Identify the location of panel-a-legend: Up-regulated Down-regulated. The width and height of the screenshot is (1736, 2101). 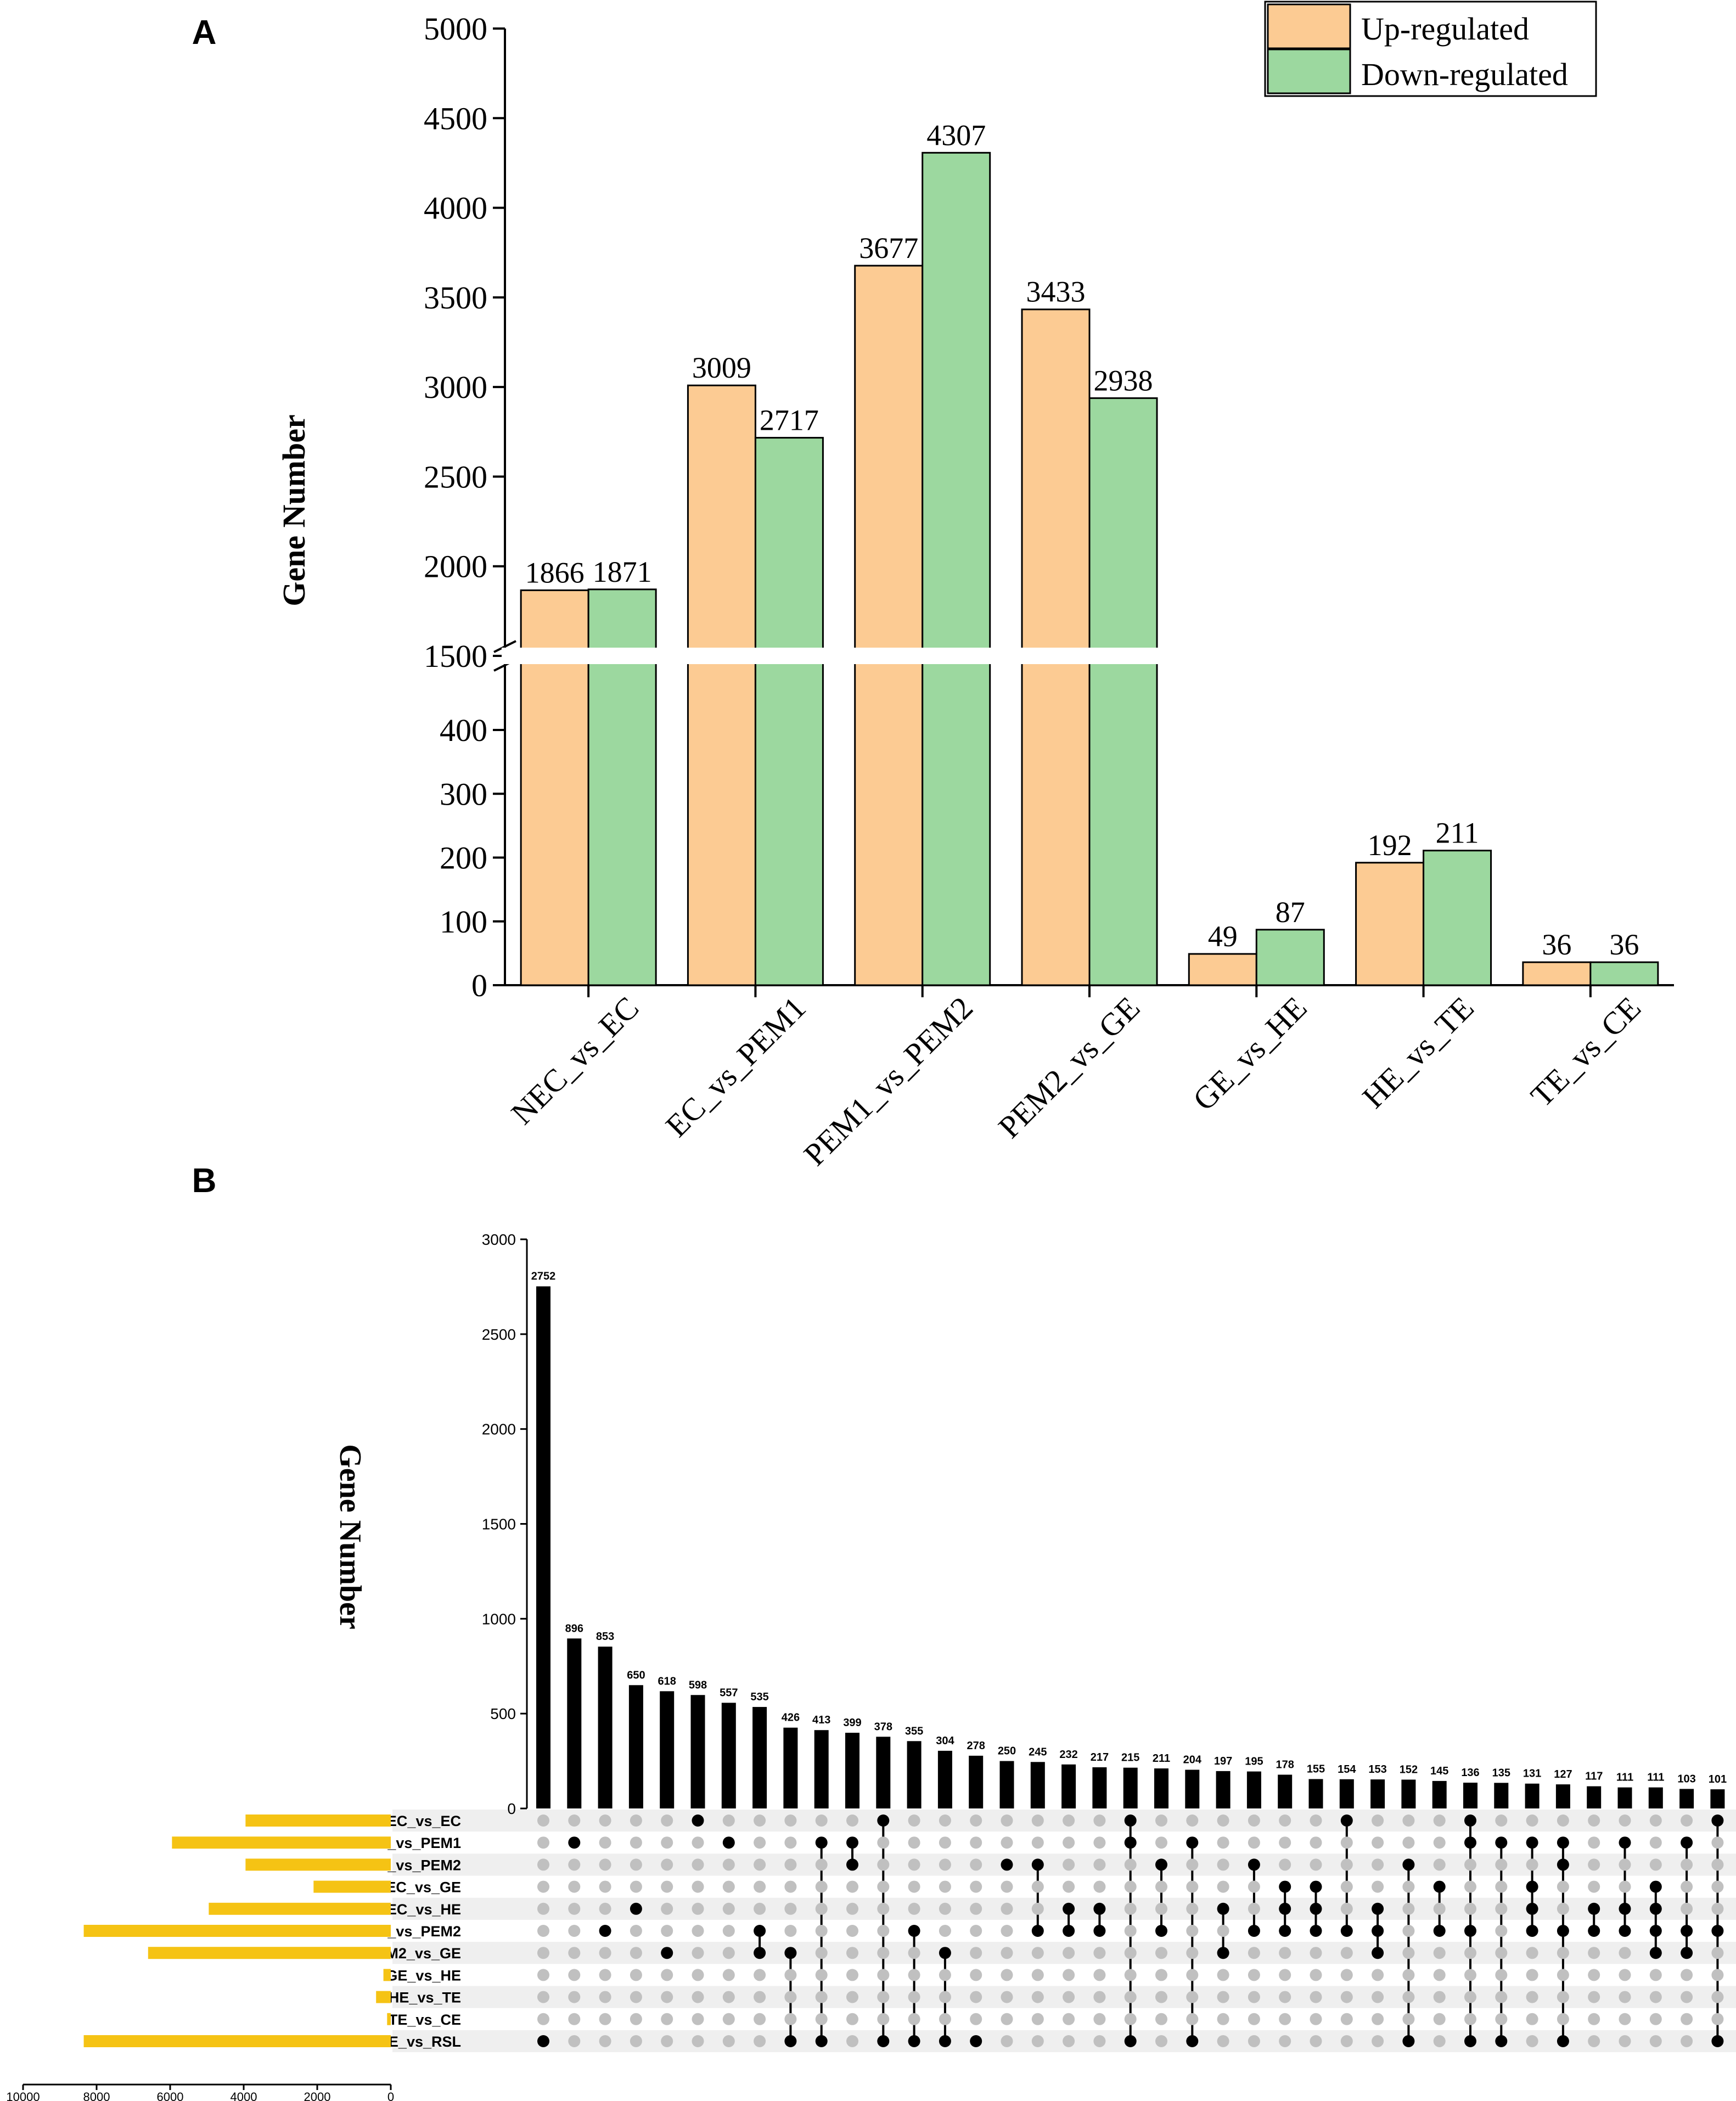
(1430, 49).